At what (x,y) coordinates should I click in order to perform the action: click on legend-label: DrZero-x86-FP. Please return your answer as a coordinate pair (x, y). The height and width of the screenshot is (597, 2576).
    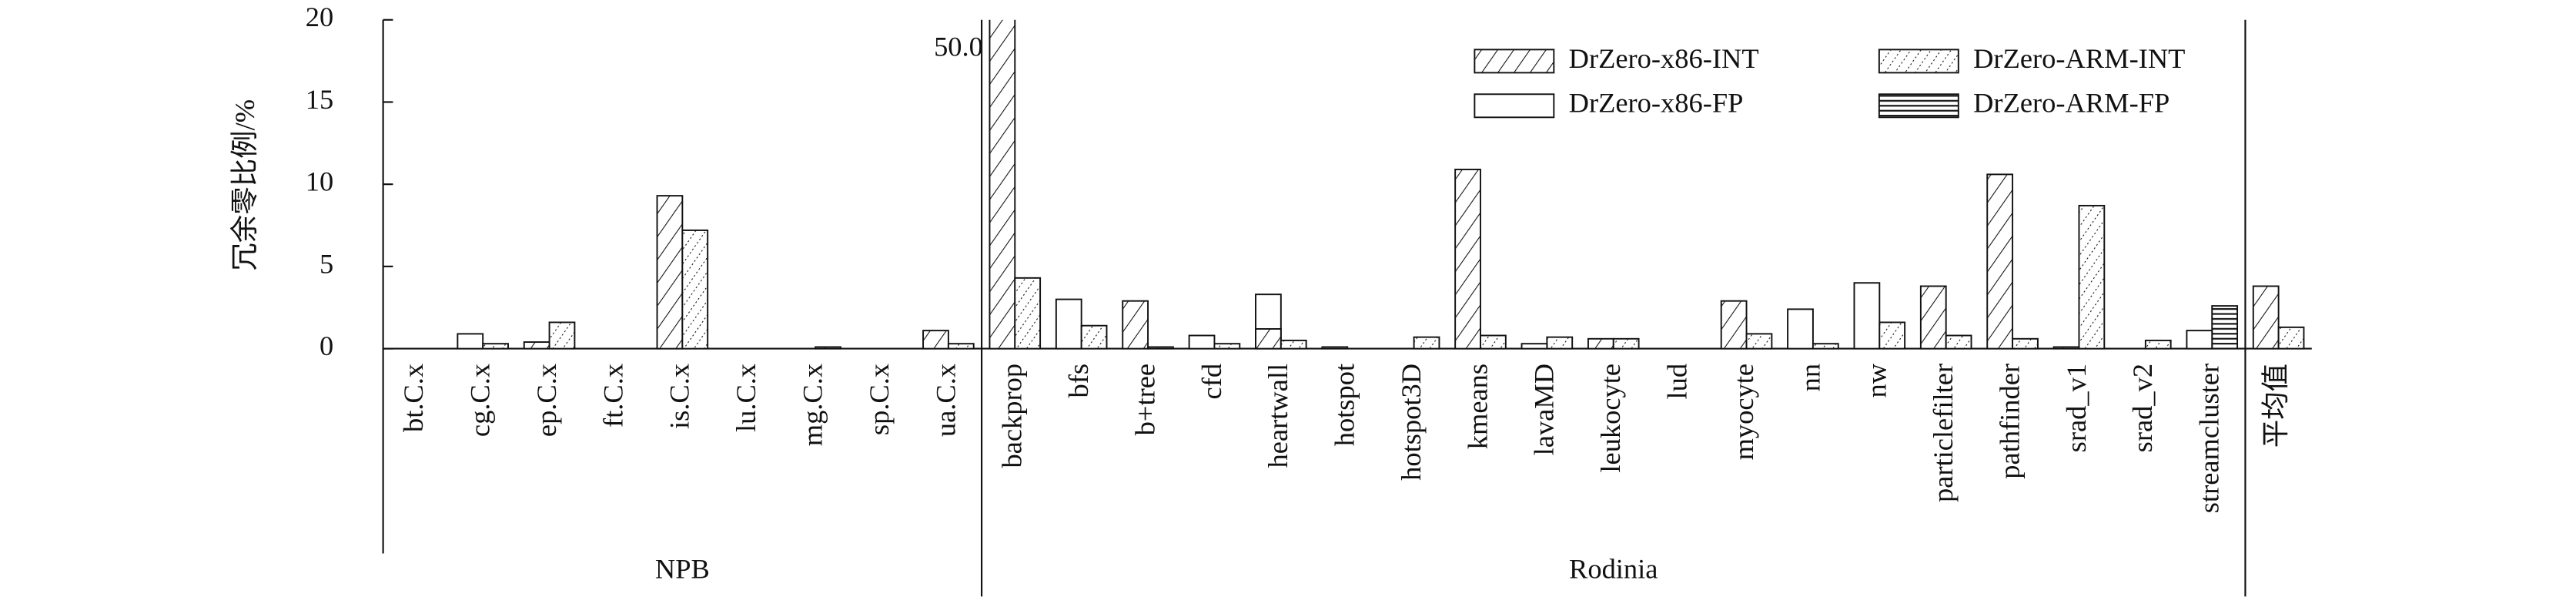
    Looking at the image, I should click on (1657, 103).